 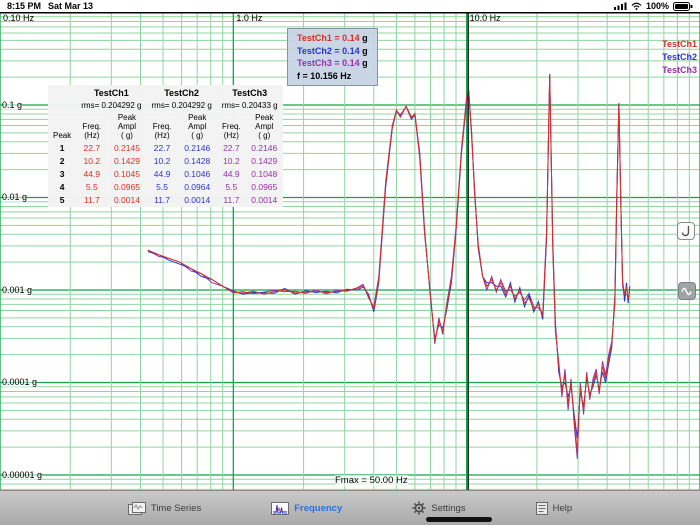 What do you see at coordinates (176, 508) in the screenshot?
I see `tab-label: Time Series` at bounding box center [176, 508].